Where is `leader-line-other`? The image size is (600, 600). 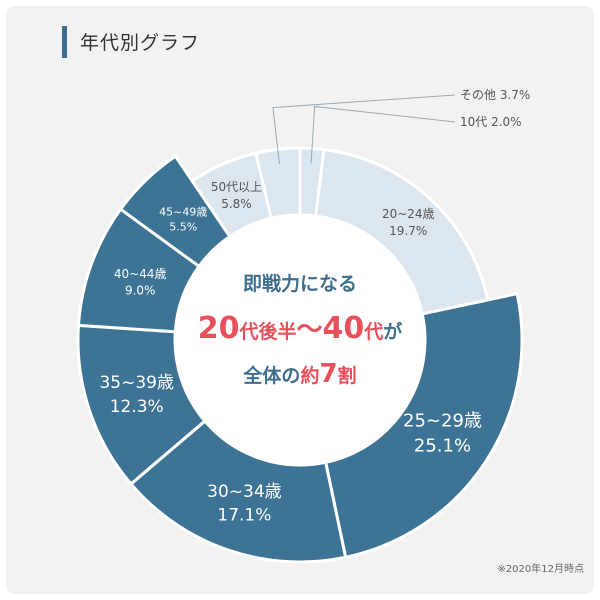 leader-line-other is located at coordinates (364, 129).